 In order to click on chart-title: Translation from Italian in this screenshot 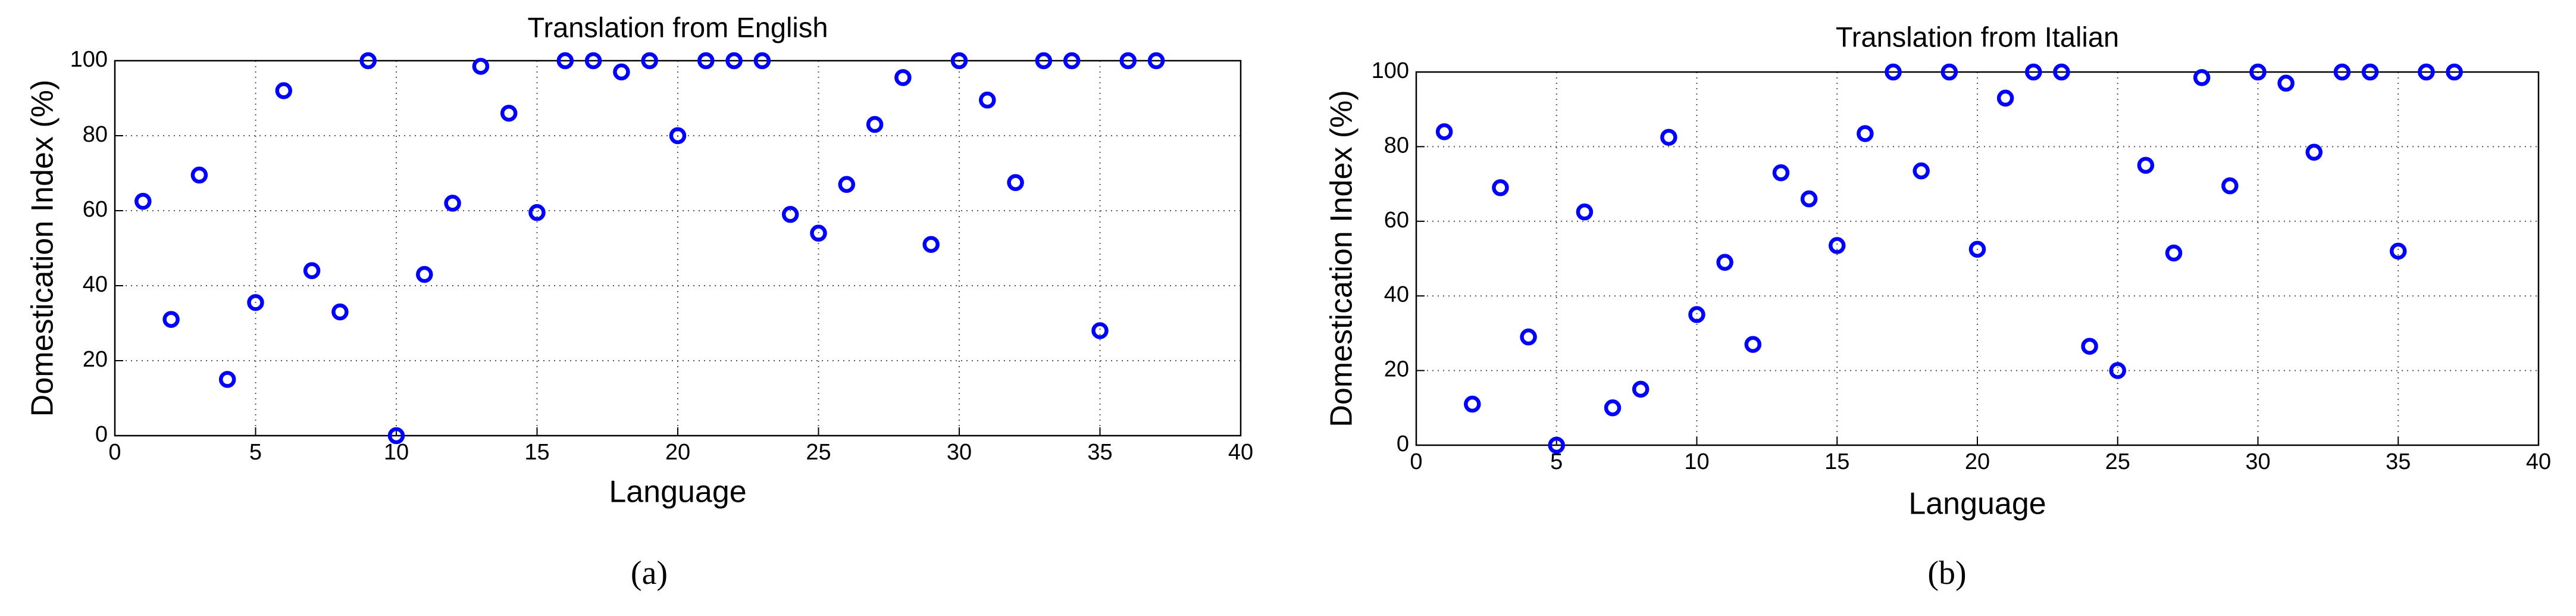, I will do `click(1977, 36)`.